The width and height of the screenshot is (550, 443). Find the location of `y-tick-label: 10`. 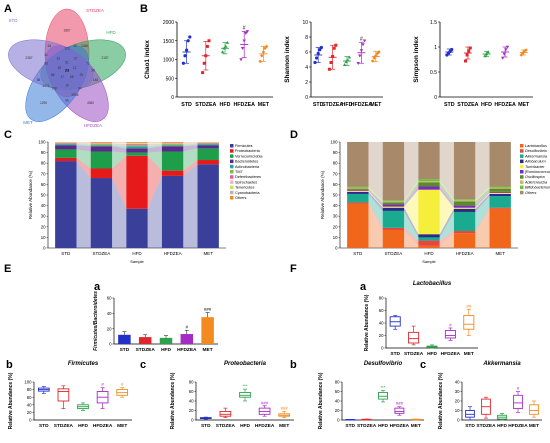

y-tick-label: 10 is located at coordinates (457, 410).